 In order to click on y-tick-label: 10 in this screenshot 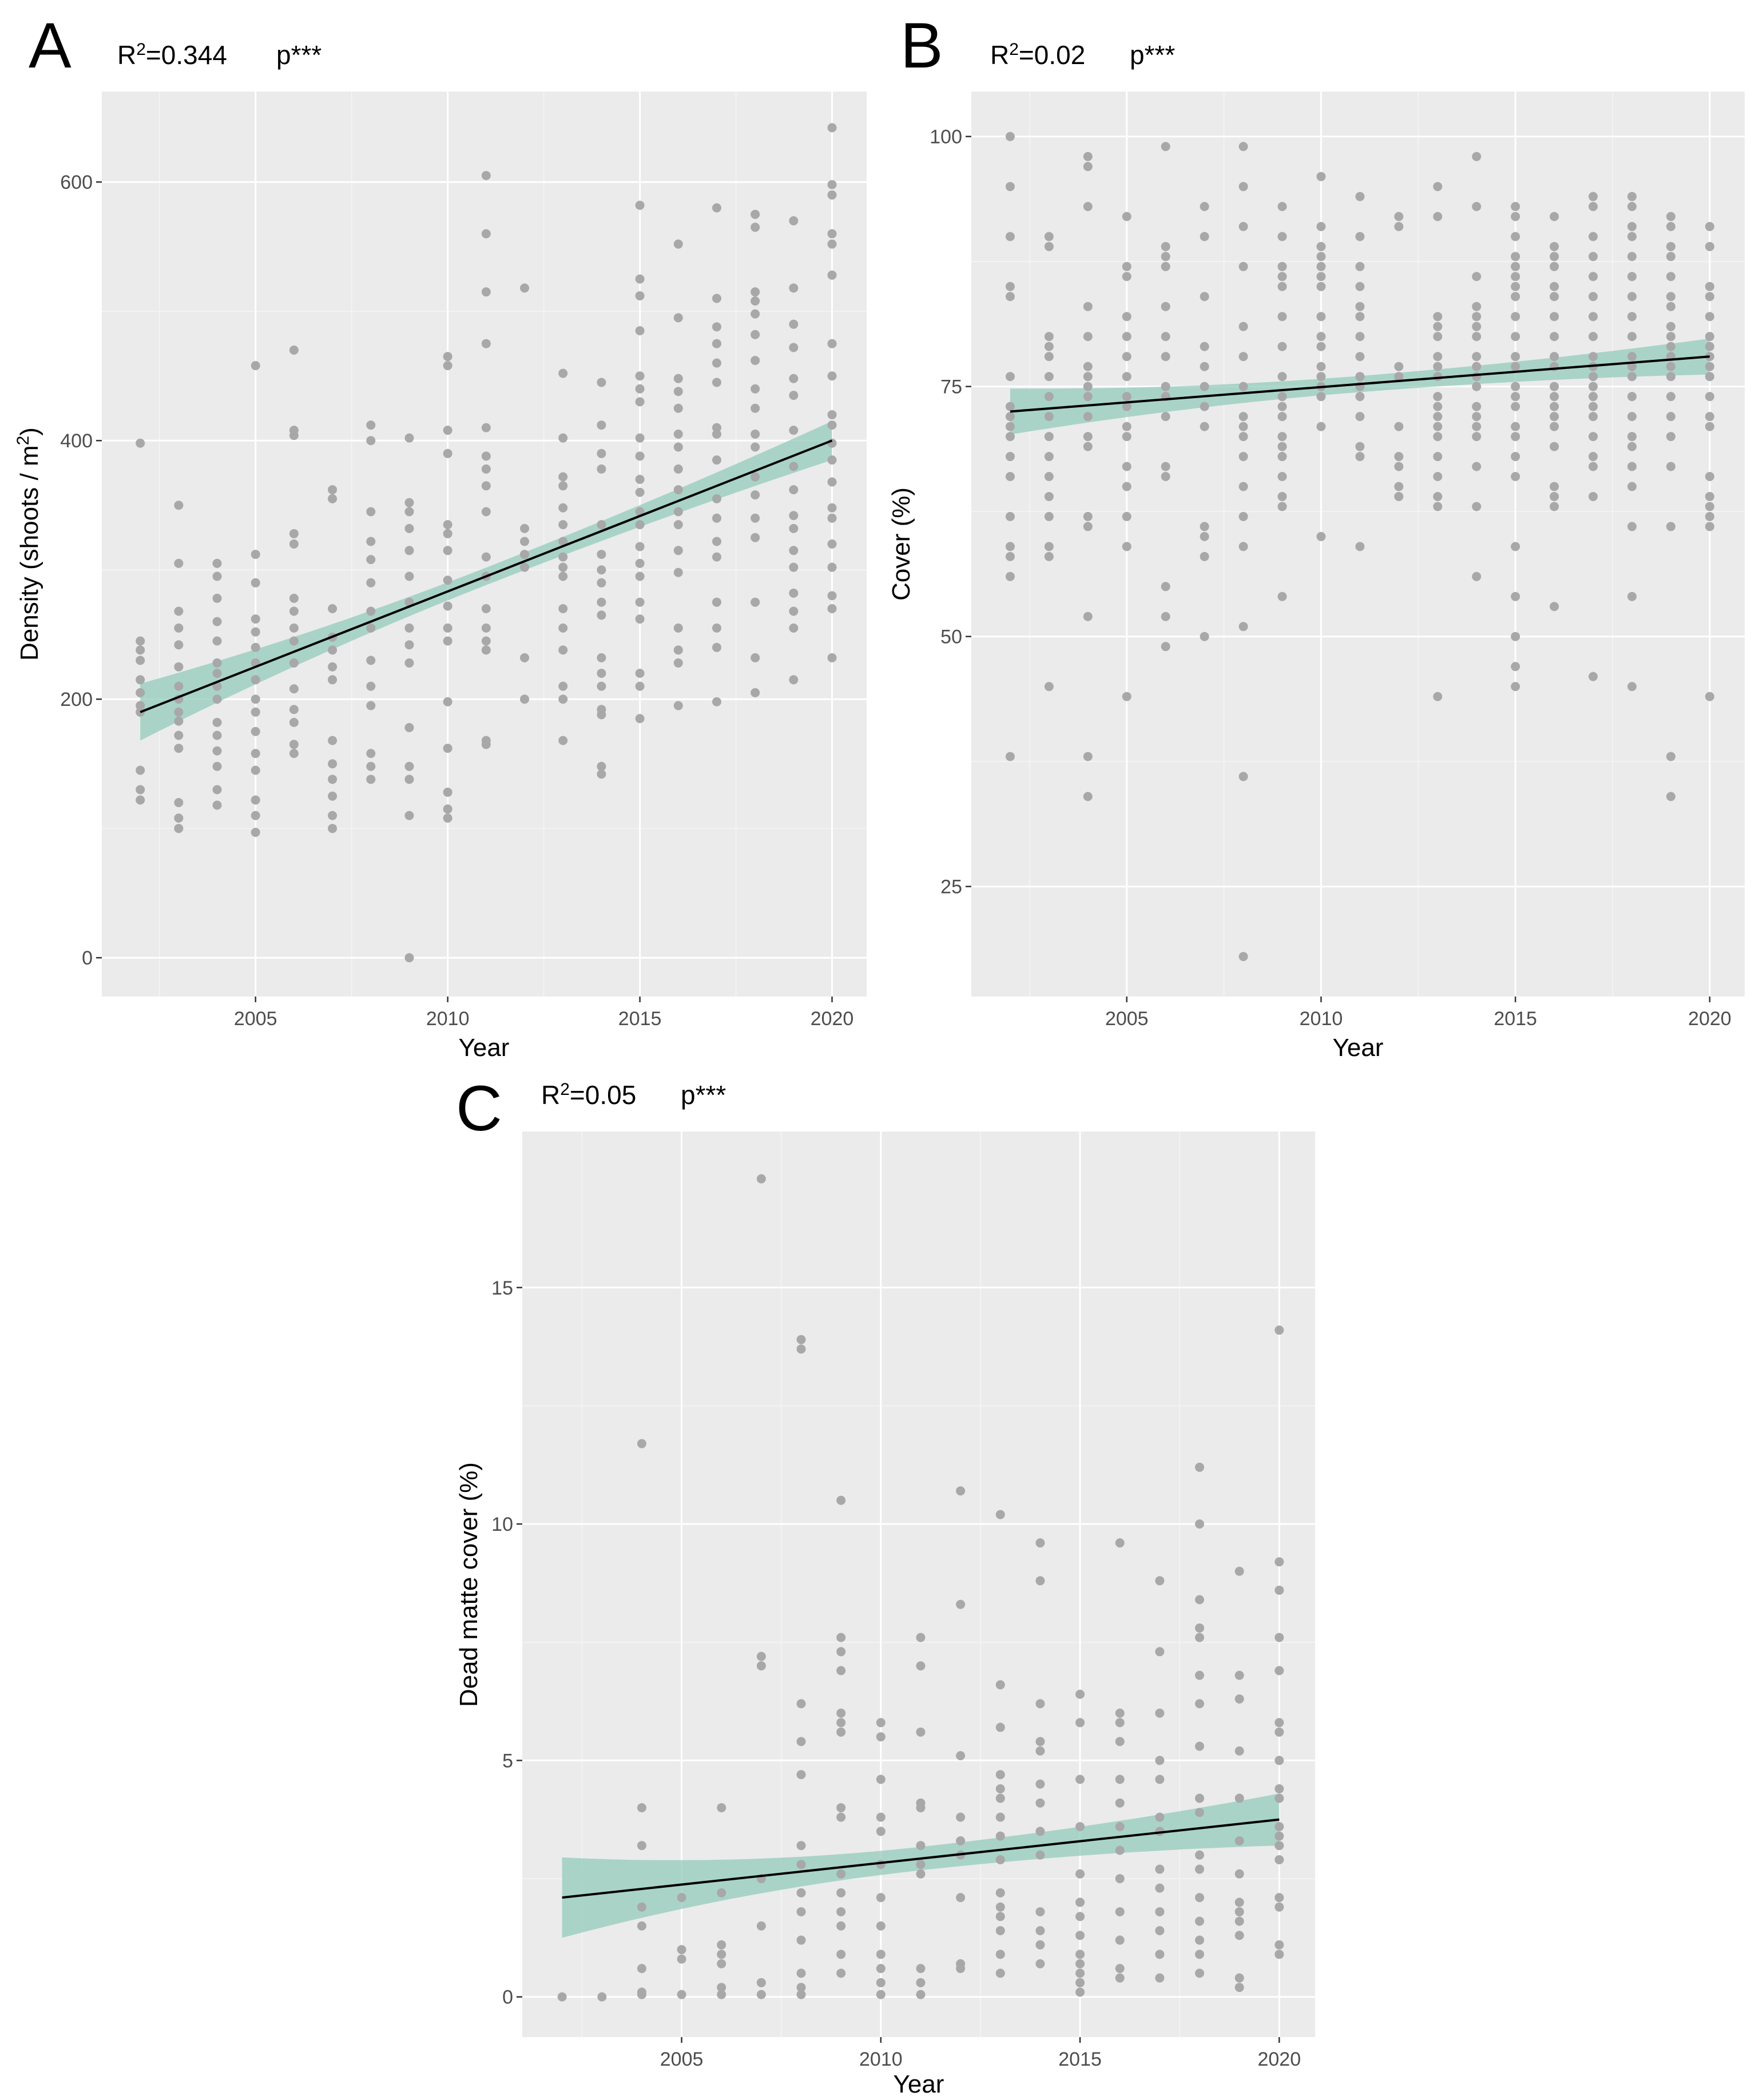, I will do `click(502, 1525)`.